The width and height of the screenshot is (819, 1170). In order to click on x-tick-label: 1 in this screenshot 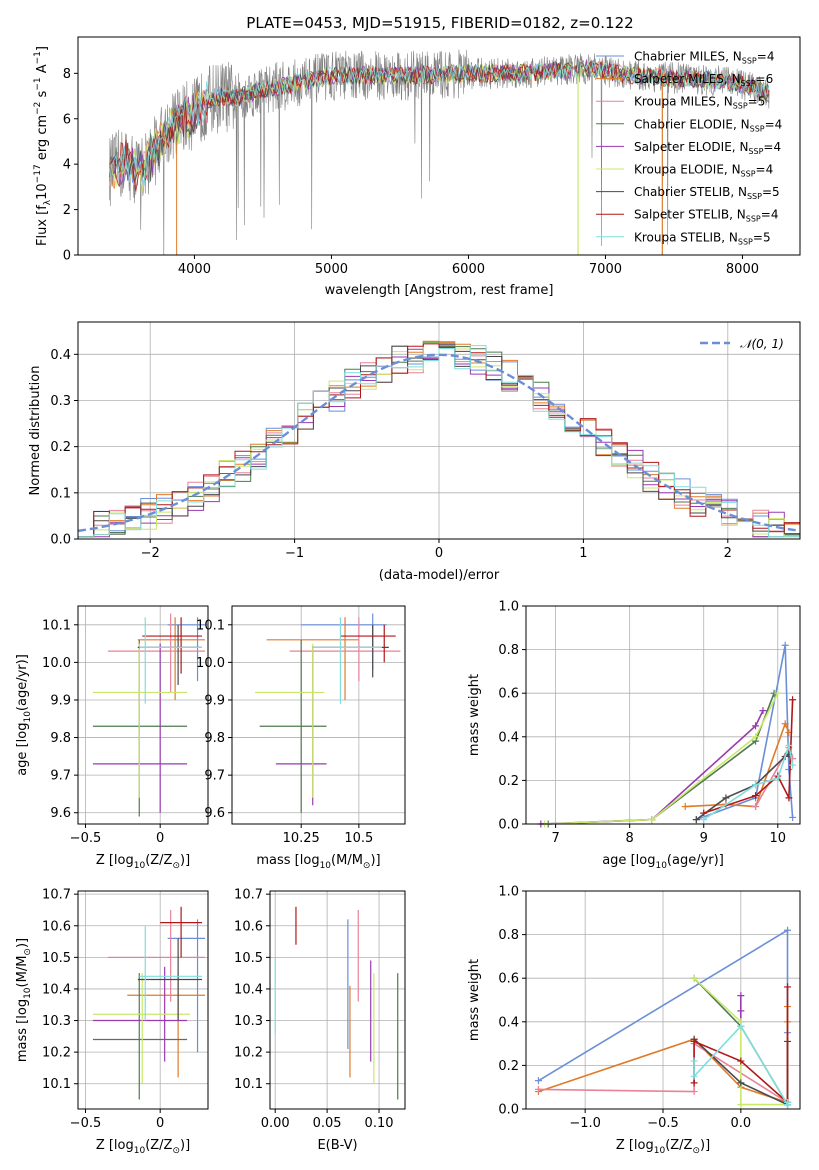, I will do `click(583, 553)`.